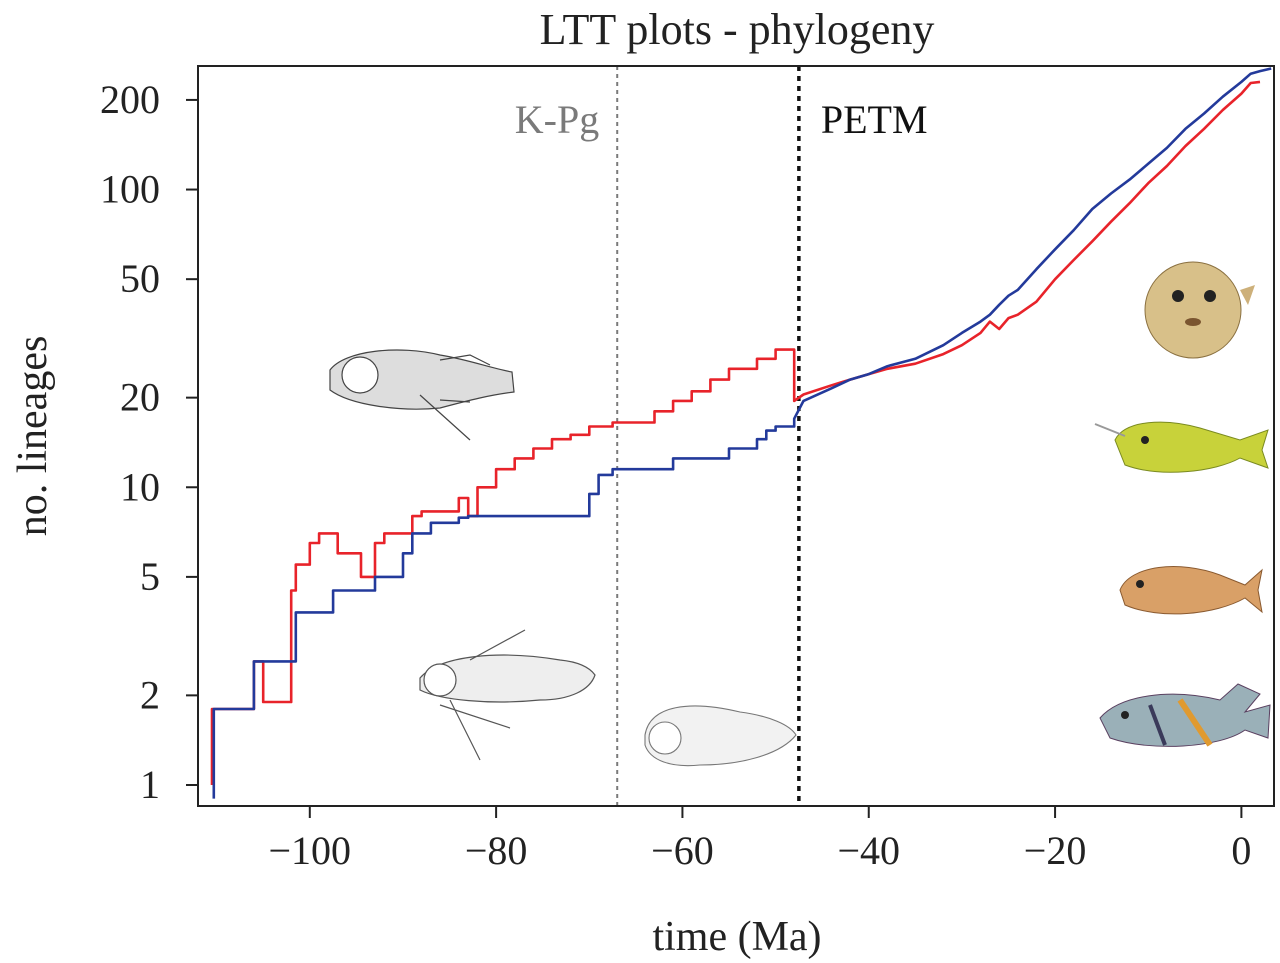  Describe the element at coordinates (310, 850) in the screenshot. I see `x-tick-label: −100` at that location.